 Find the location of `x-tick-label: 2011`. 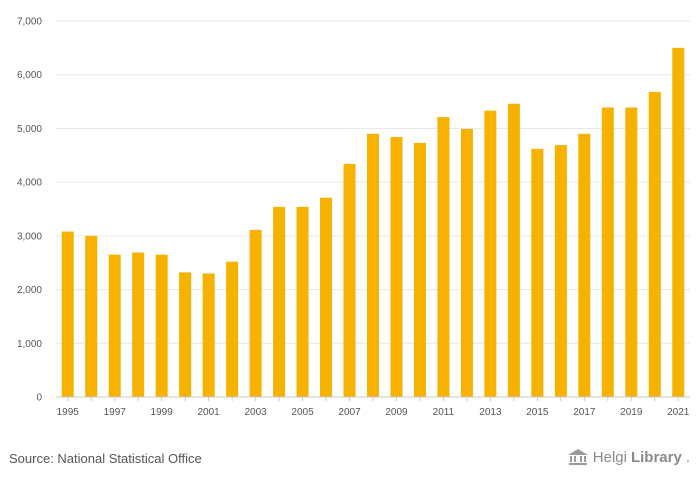

x-tick-label: 2011 is located at coordinates (444, 412).